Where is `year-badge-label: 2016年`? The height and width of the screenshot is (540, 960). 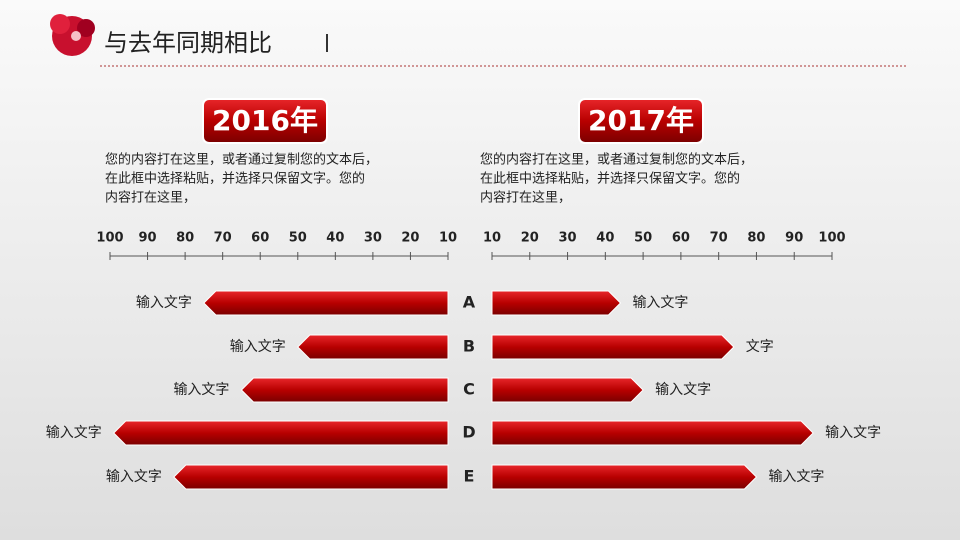 year-badge-label: 2016年 is located at coordinates (265, 120).